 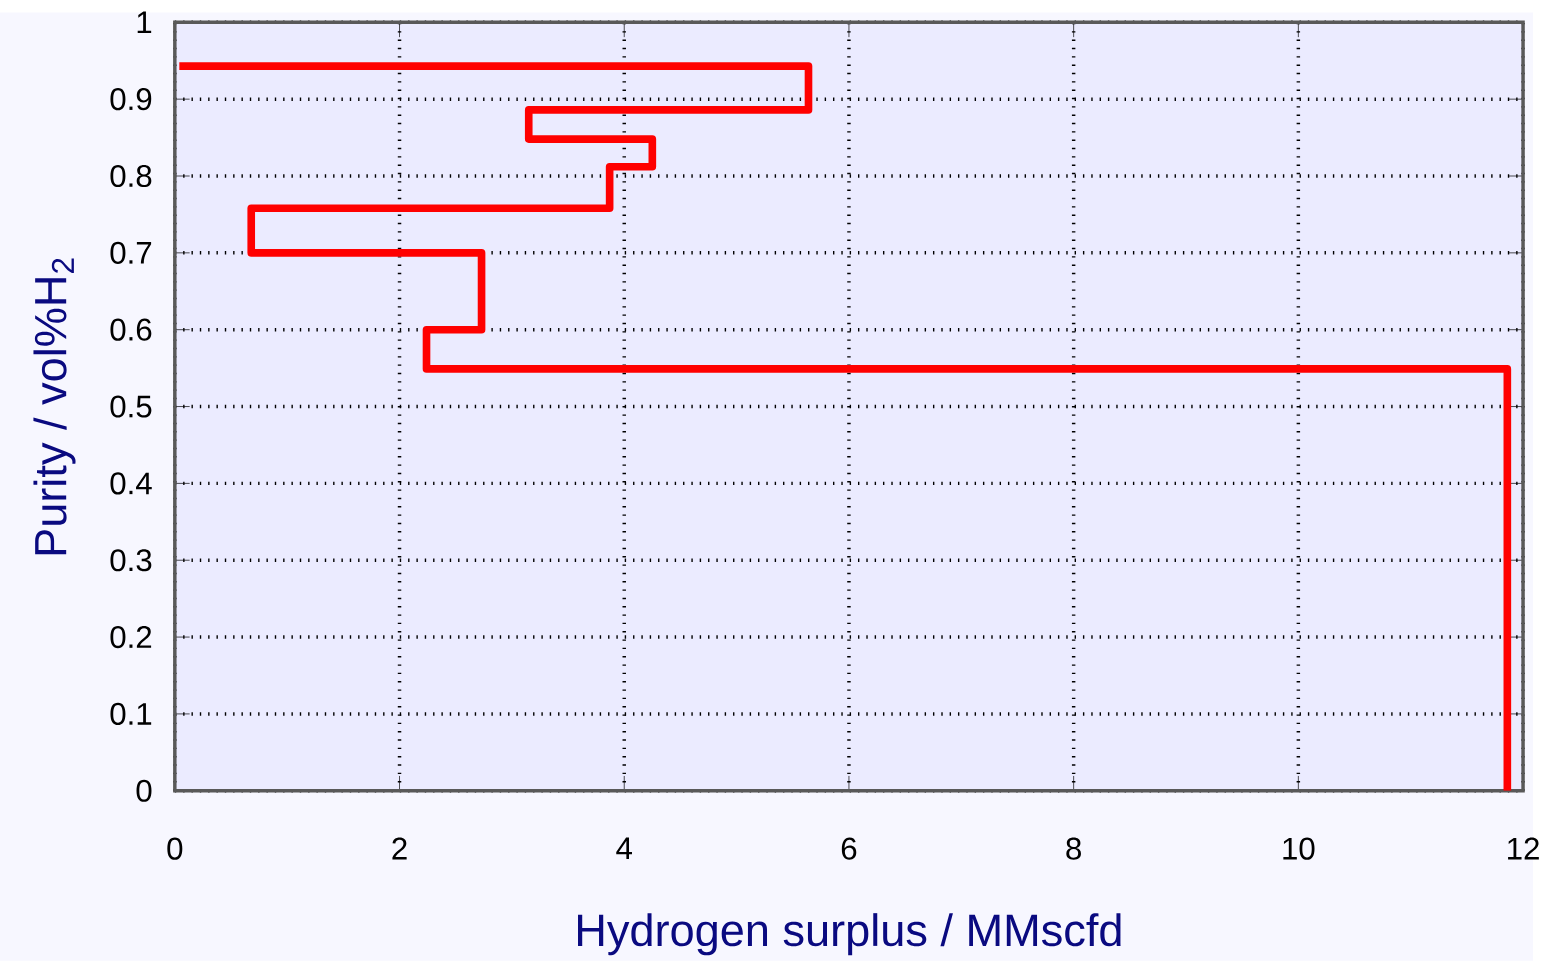 What do you see at coordinates (624, 848) in the screenshot?
I see `x-tick-label: 4` at bounding box center [624, 848].